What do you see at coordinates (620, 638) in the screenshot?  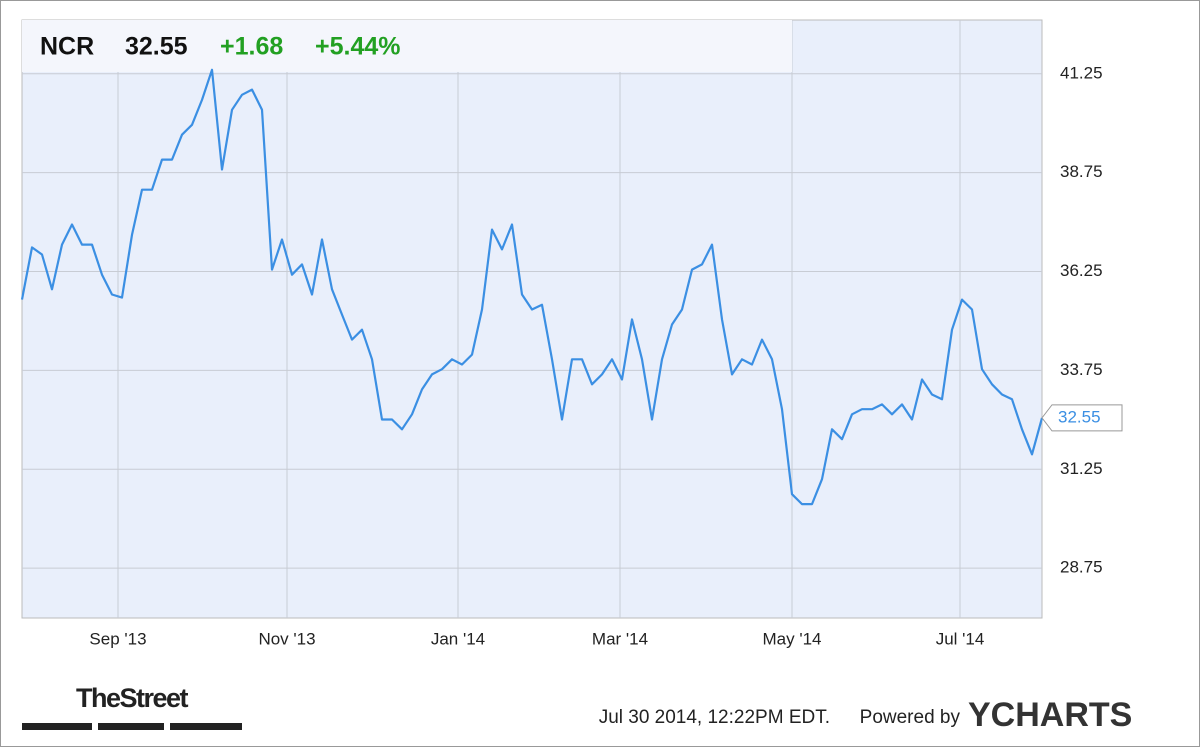 I see `x-tick-label: Mar '14` at bounding box center [620, 638].